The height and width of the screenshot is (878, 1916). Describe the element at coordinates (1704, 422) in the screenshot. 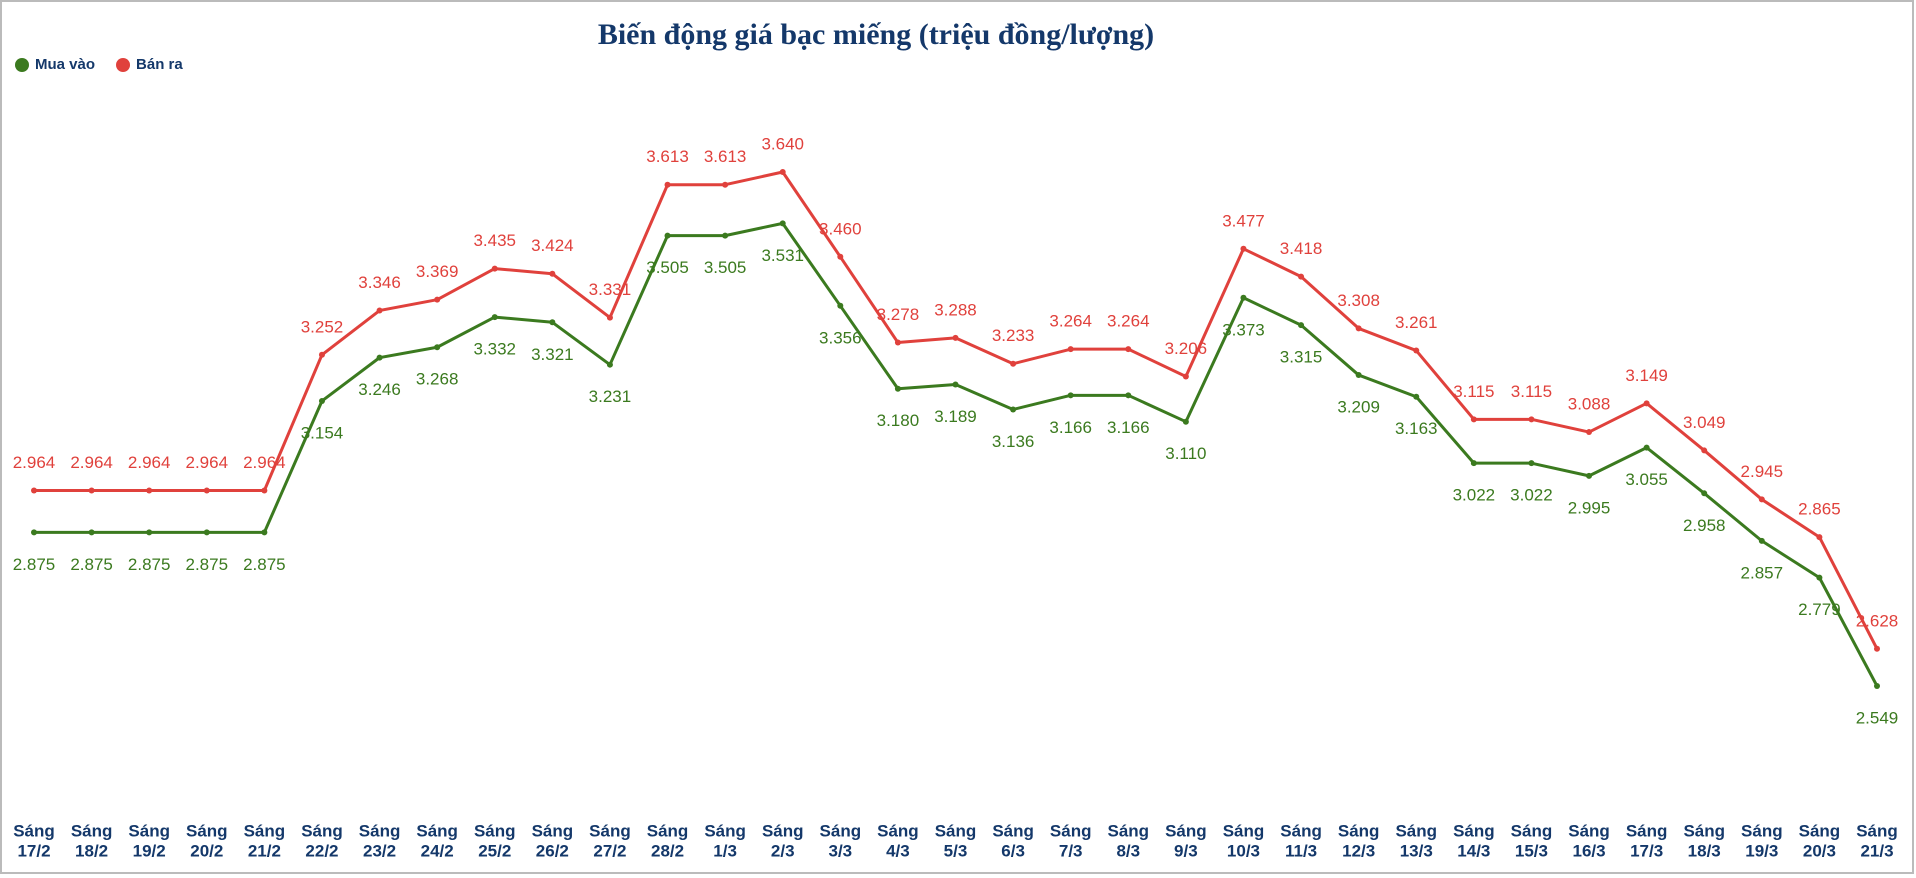

I see `data-label: 3.049` at that location.